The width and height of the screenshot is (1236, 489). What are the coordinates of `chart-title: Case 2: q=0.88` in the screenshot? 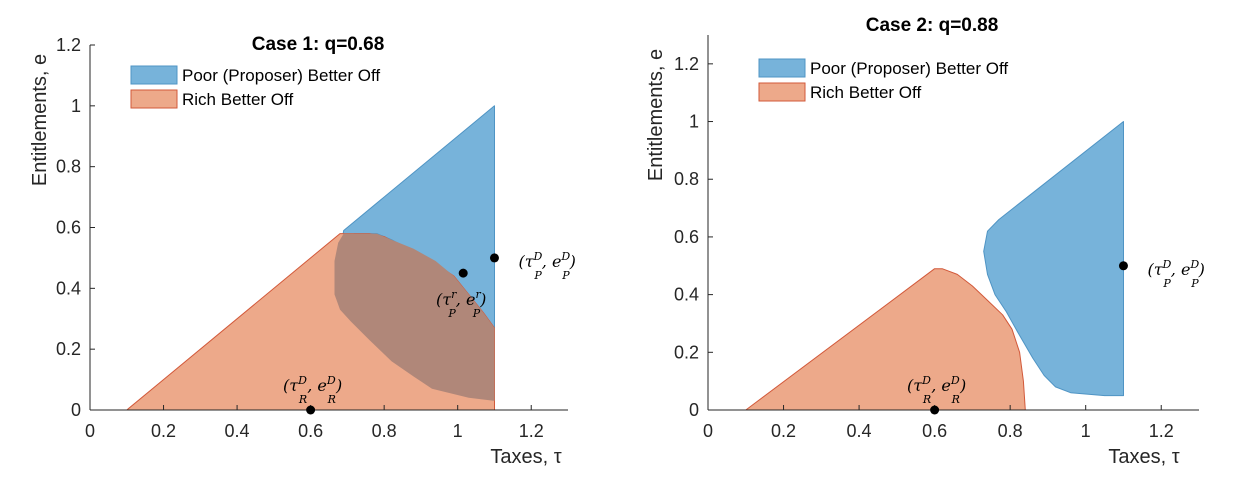 It's located at (932, 25).